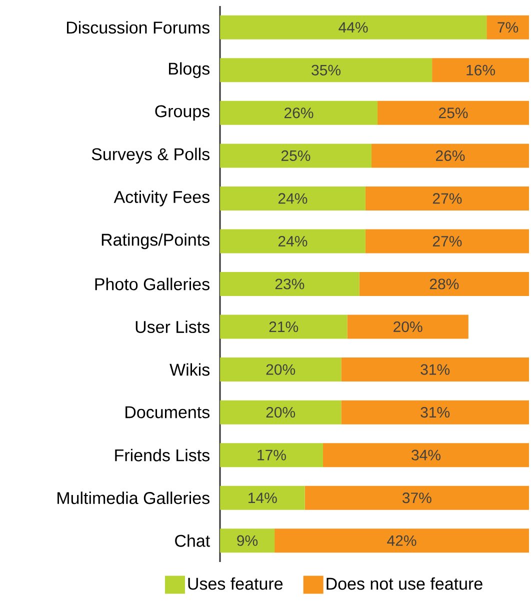 This screenshot has width=531, height=608. I want to click on data-label: 28%, so click(444, 284).